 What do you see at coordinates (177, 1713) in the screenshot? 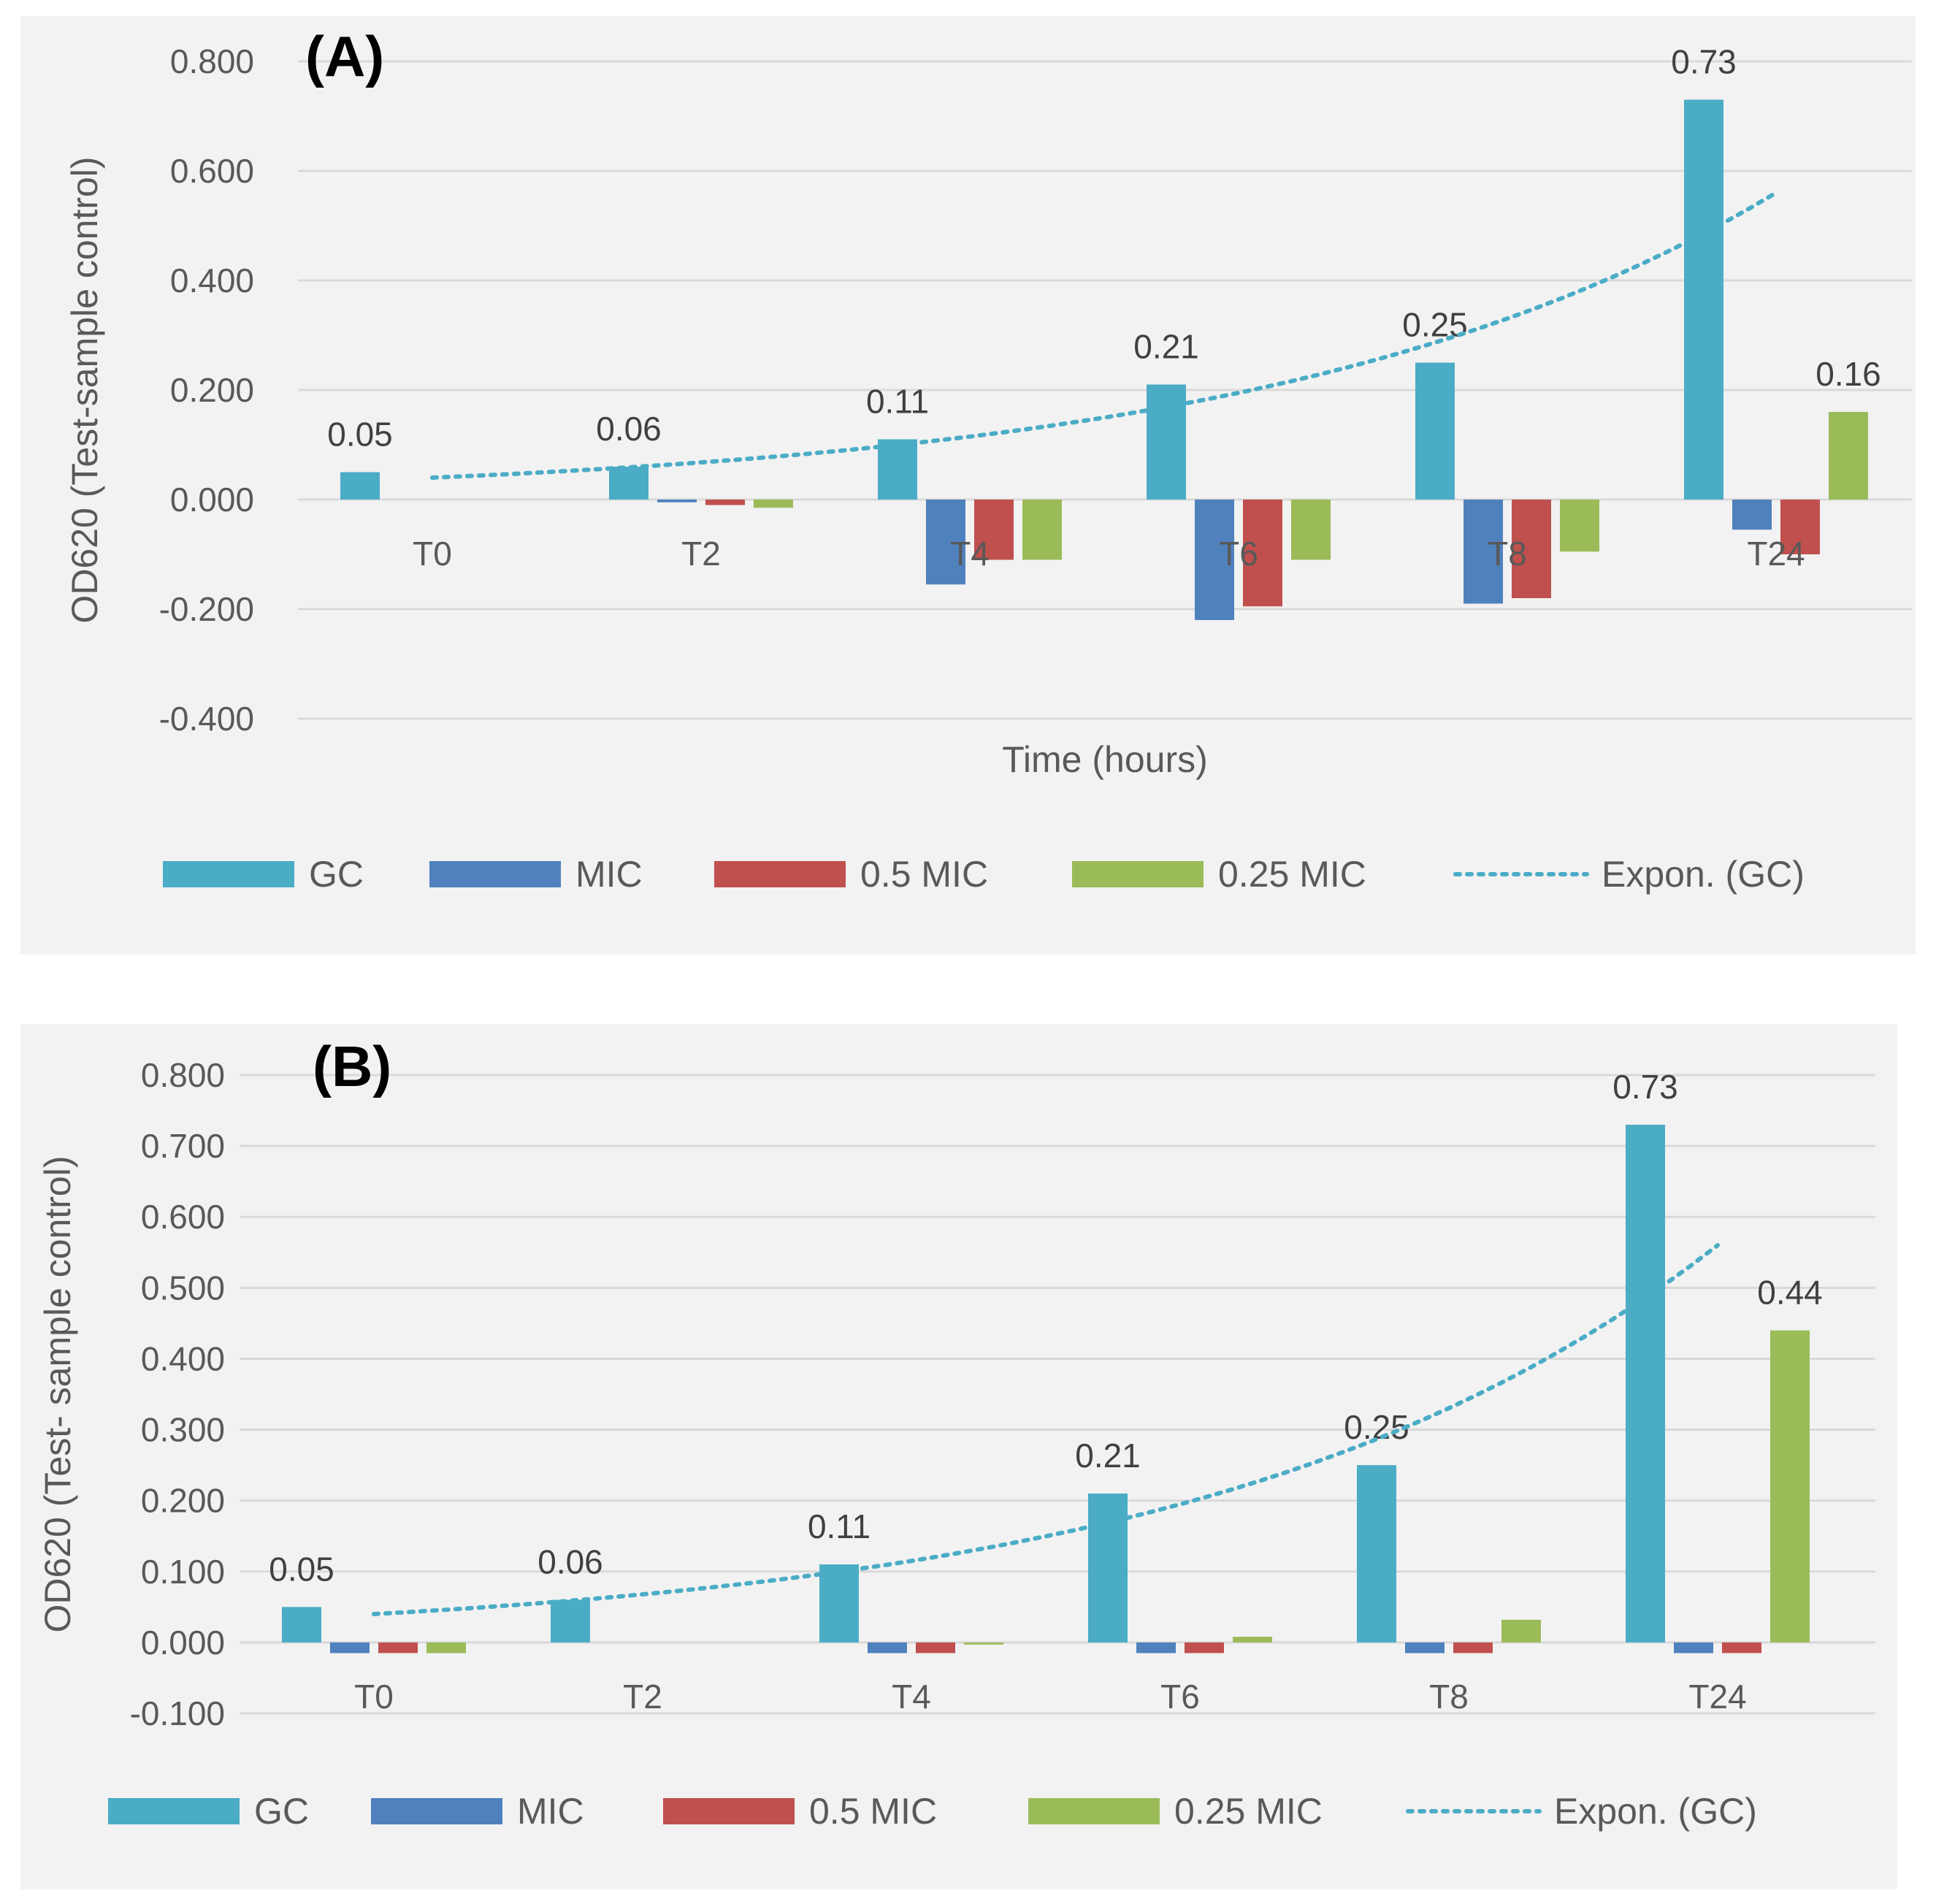
I see `y-tick-label: -0.100` at bounding box center [177, 1713].